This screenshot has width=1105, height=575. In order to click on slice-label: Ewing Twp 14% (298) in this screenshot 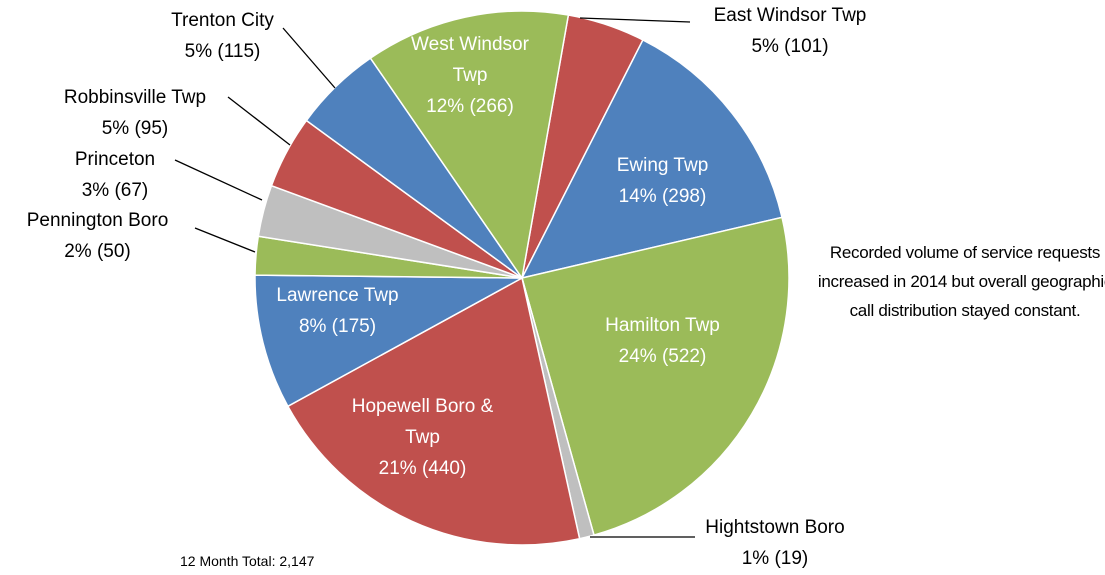, I will do `click(662, 181)`.